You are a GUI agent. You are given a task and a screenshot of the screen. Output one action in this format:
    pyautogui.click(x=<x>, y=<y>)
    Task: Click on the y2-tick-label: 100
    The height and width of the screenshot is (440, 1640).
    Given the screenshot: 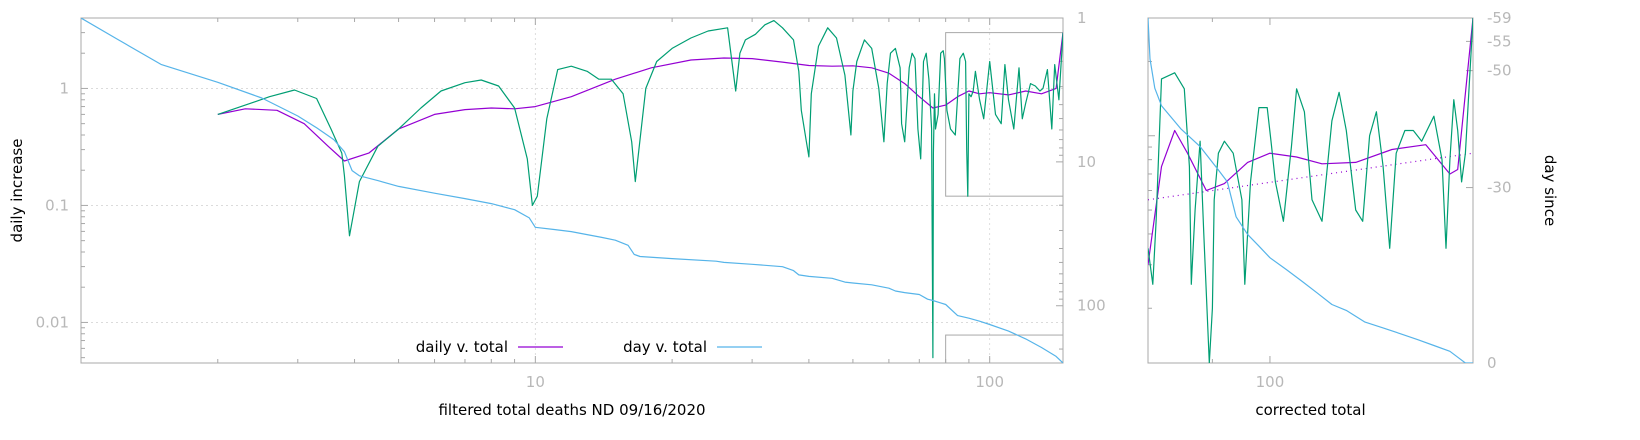 What is the action you would take?
    pyautogui.click(x=1091, y=306)
    